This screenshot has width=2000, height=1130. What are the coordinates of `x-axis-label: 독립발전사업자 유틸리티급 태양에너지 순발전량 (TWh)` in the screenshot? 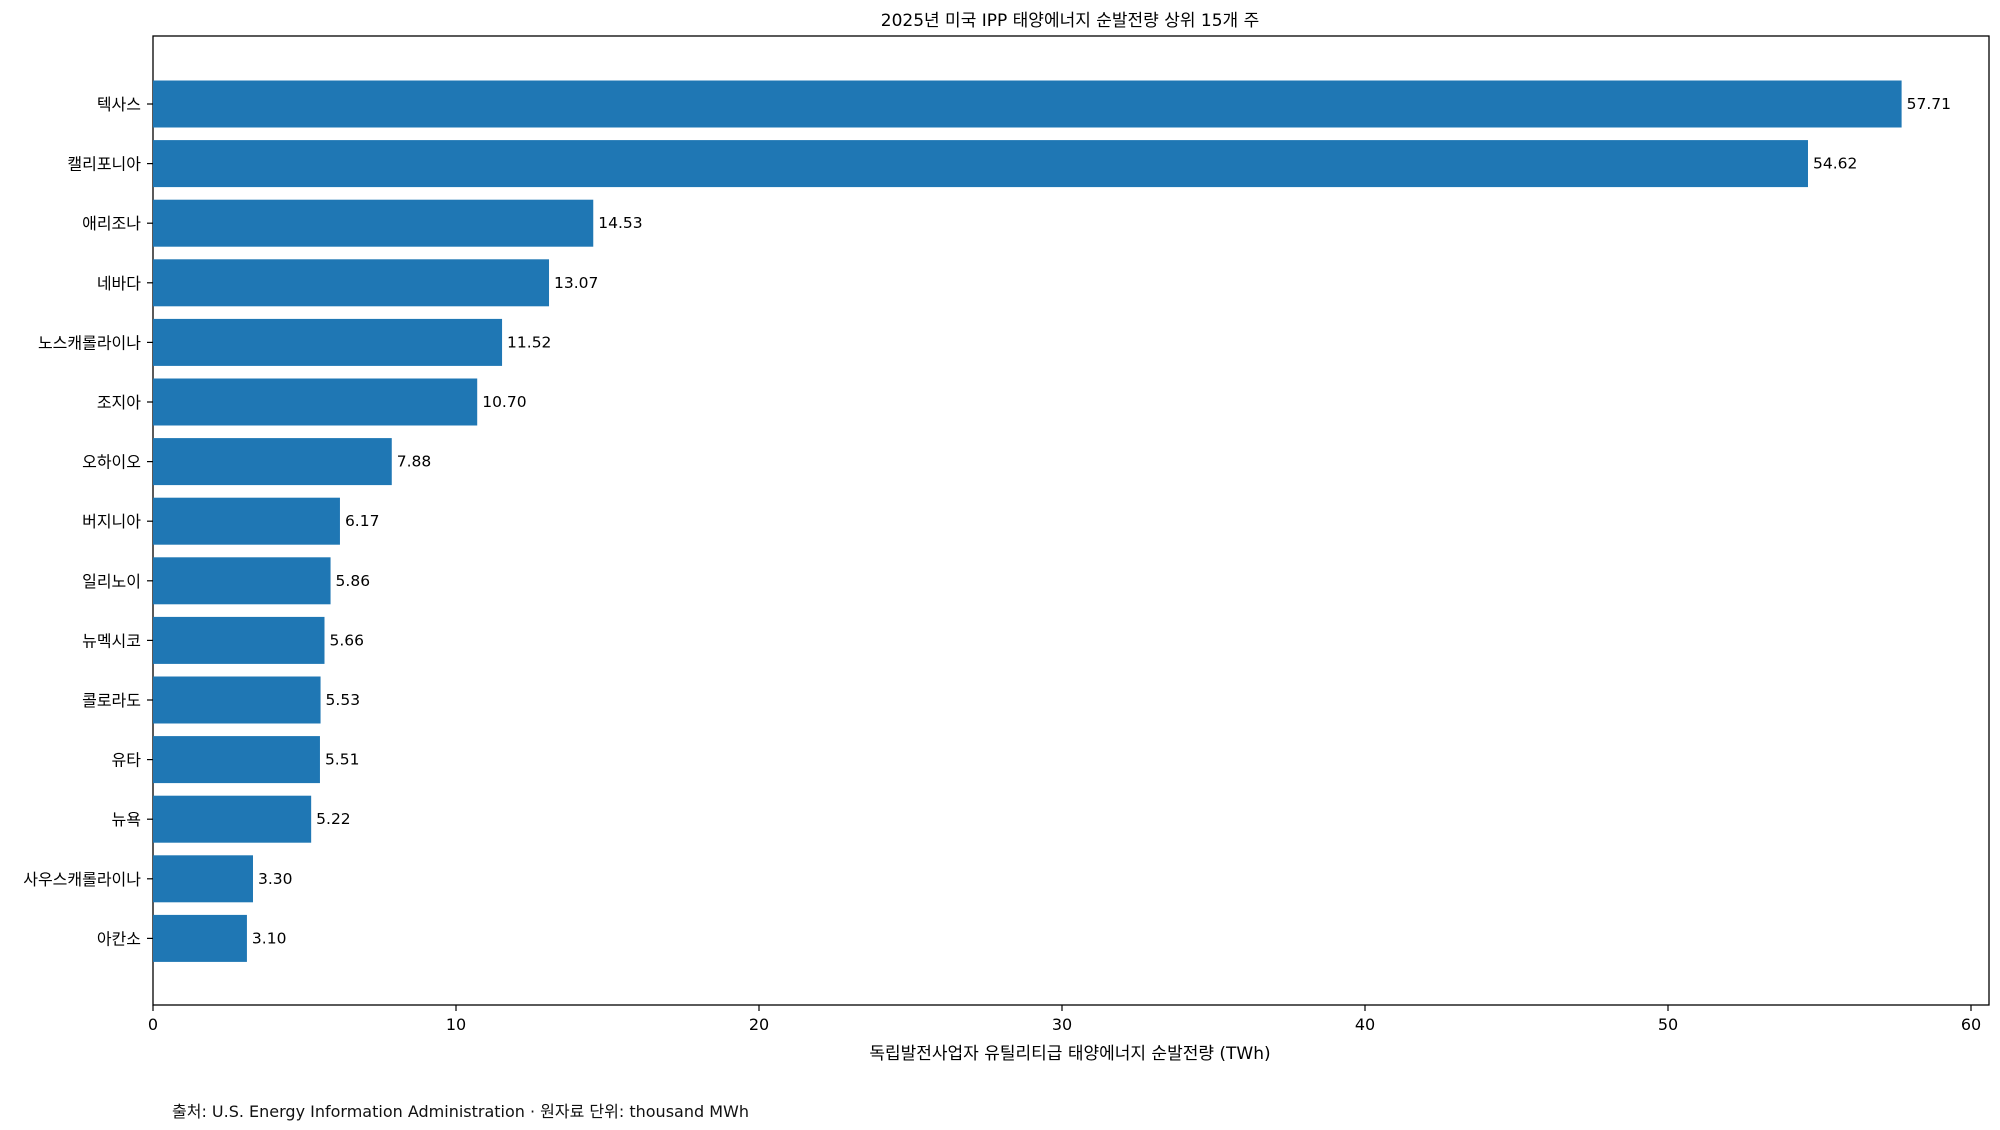 It's located at (1069, 1054).